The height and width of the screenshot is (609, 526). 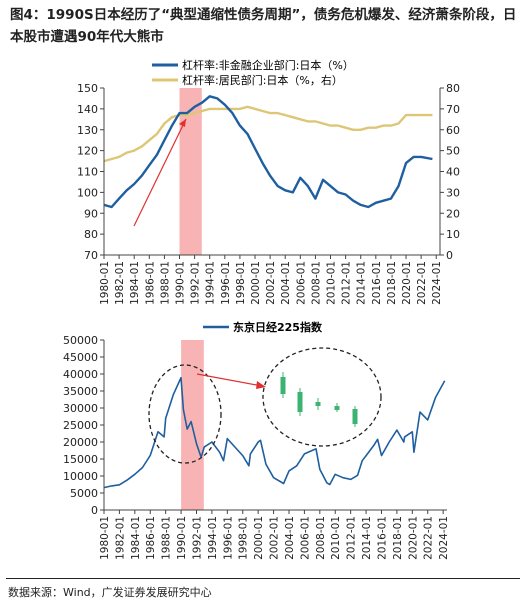 What do you see at coordinates (319, 399) in the screenshot?
I see `candlestick-group` at bounding box center [319, 399].